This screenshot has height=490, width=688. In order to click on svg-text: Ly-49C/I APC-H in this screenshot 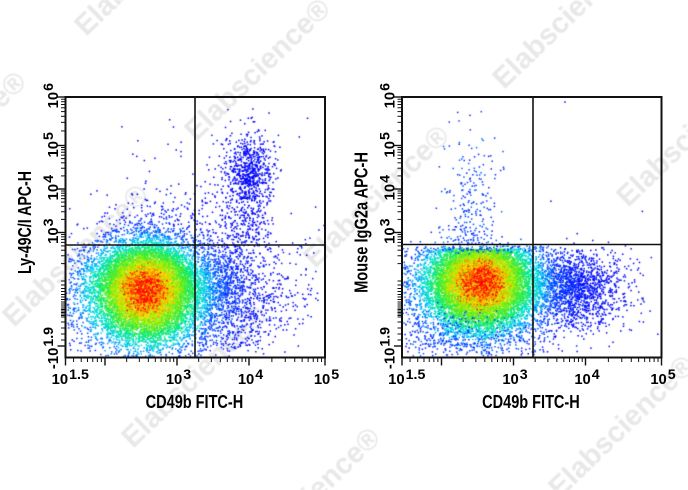, I will do `click(25, 222)`.